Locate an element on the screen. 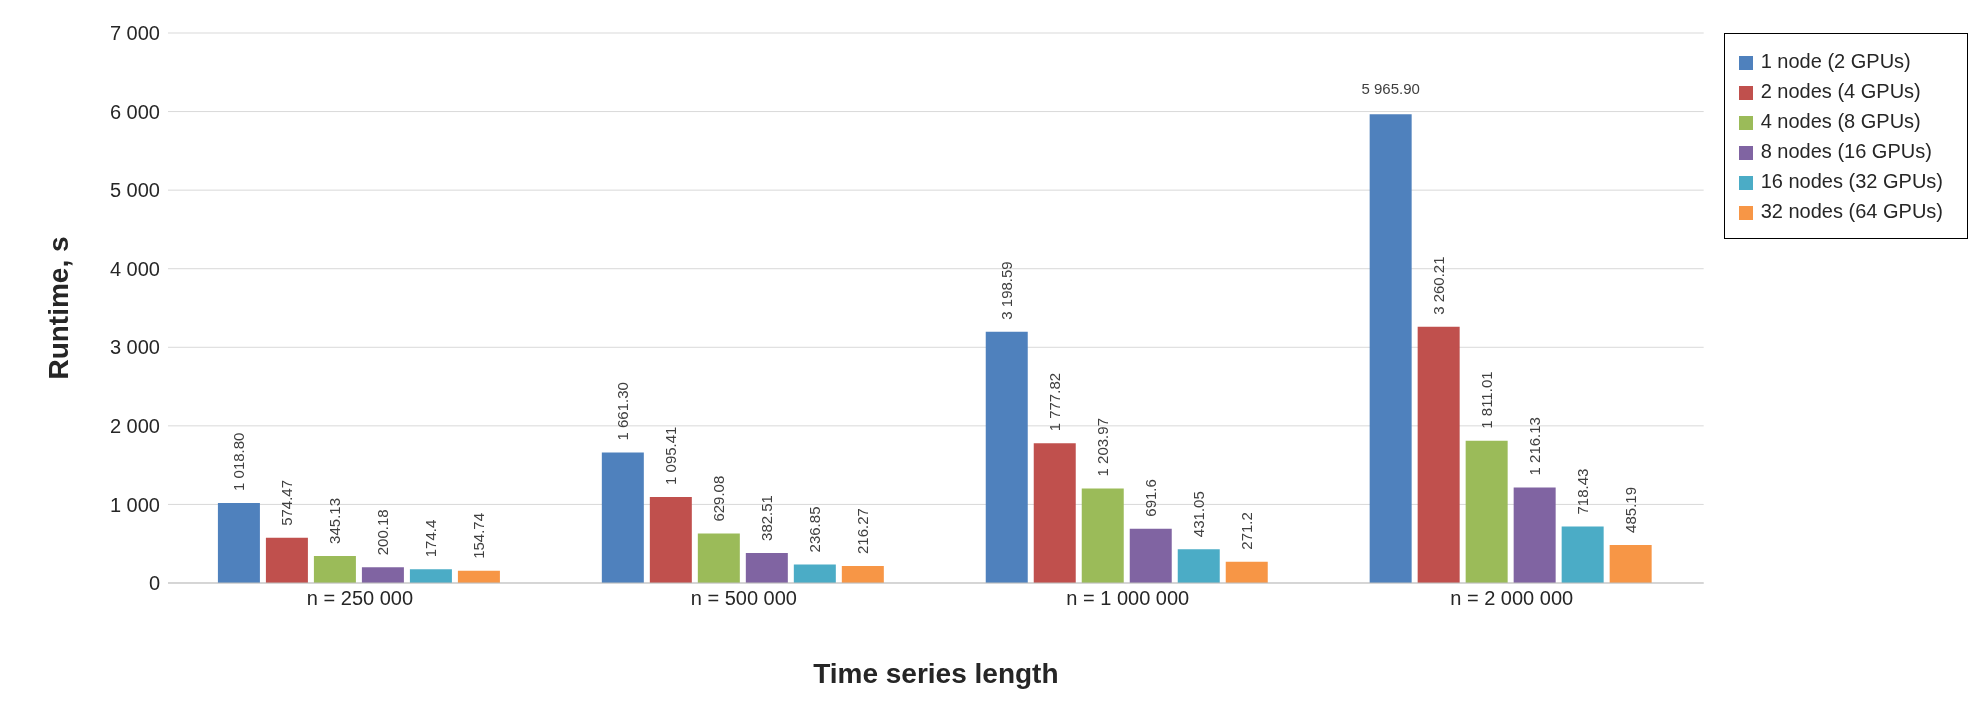 Image resolution: width=1978 pixels, height=703 pixels. data-label: 3 198.59 is located at coordinates (1006, 290).